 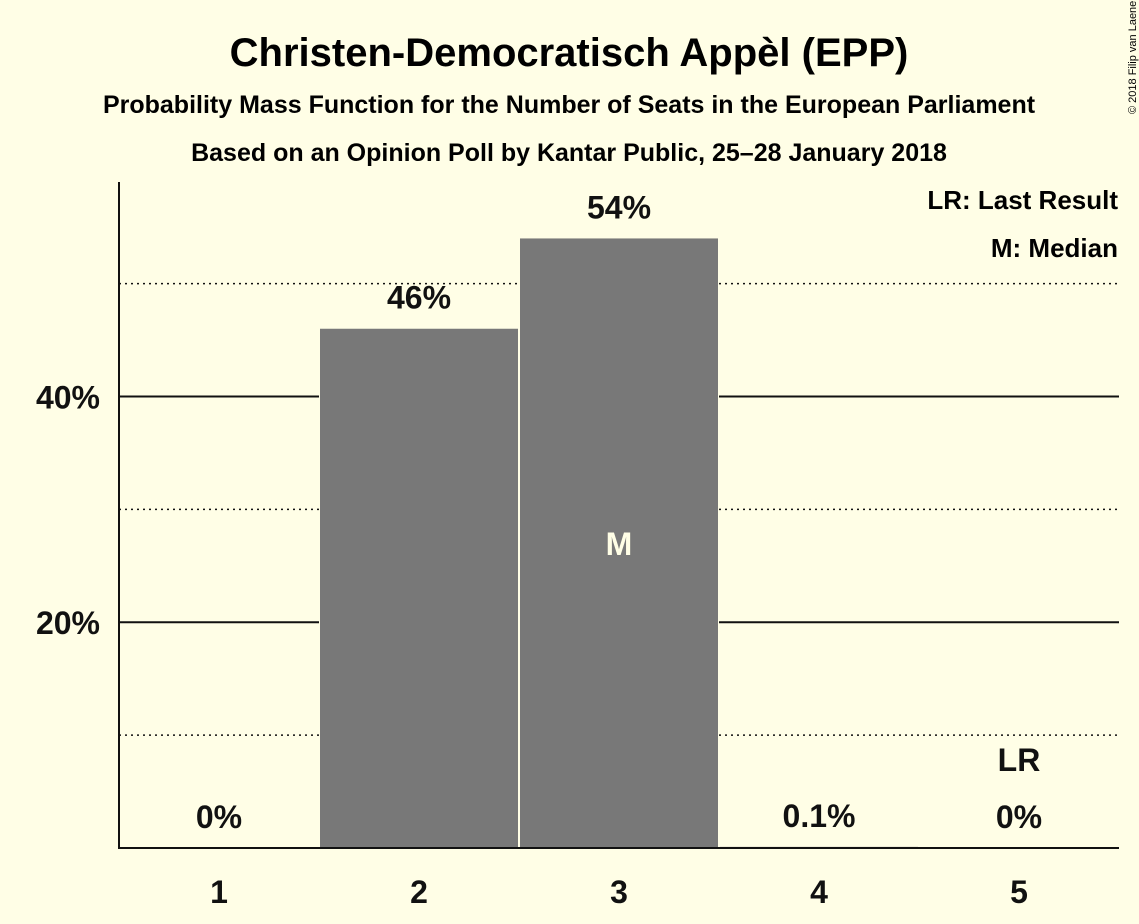 I want to click on value-label-4: 0.1%, so click(x=819, y=816).